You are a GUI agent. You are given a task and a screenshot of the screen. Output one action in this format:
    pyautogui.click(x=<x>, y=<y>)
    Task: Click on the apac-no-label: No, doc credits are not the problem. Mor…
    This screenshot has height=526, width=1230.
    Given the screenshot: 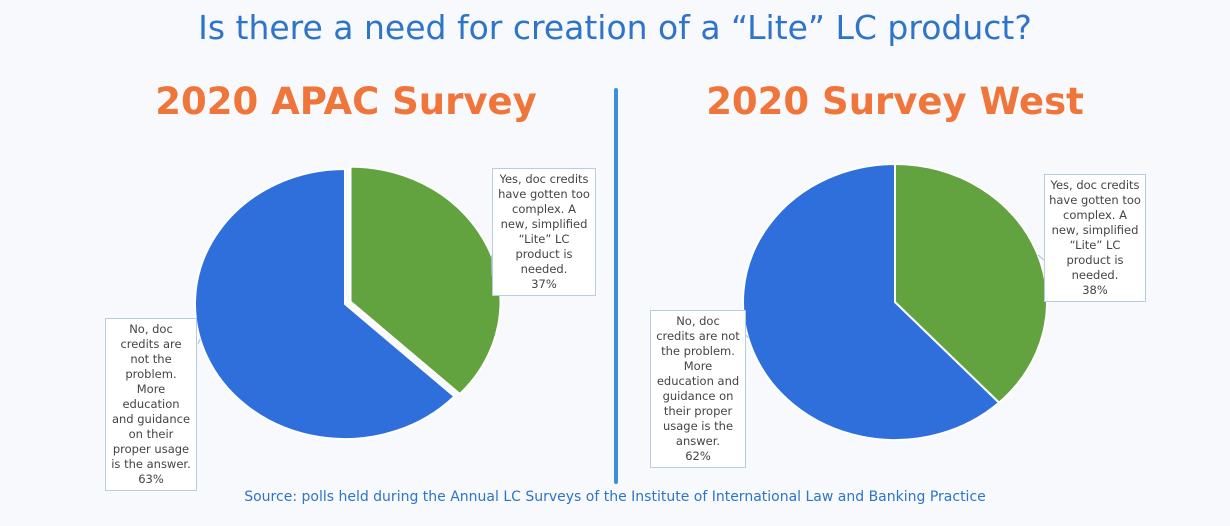 What is the action you would take?
    pyautogui.click(x=151, y=396)
    